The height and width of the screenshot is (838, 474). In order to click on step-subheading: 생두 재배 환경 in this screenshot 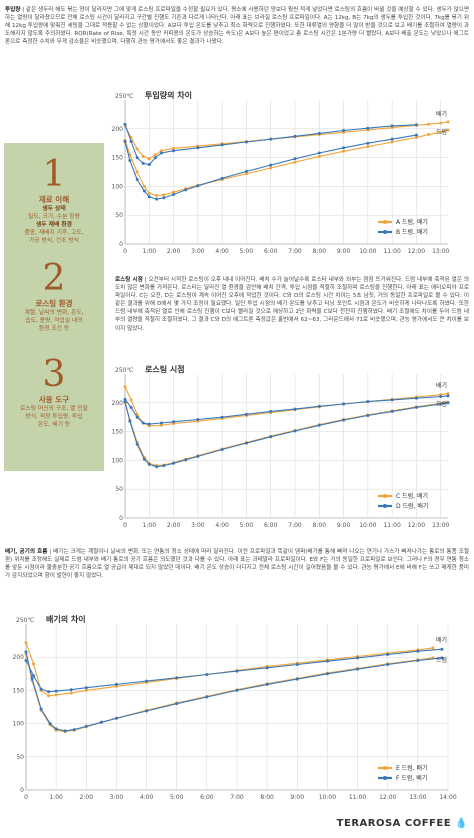, I will do `click(54, 225)`.